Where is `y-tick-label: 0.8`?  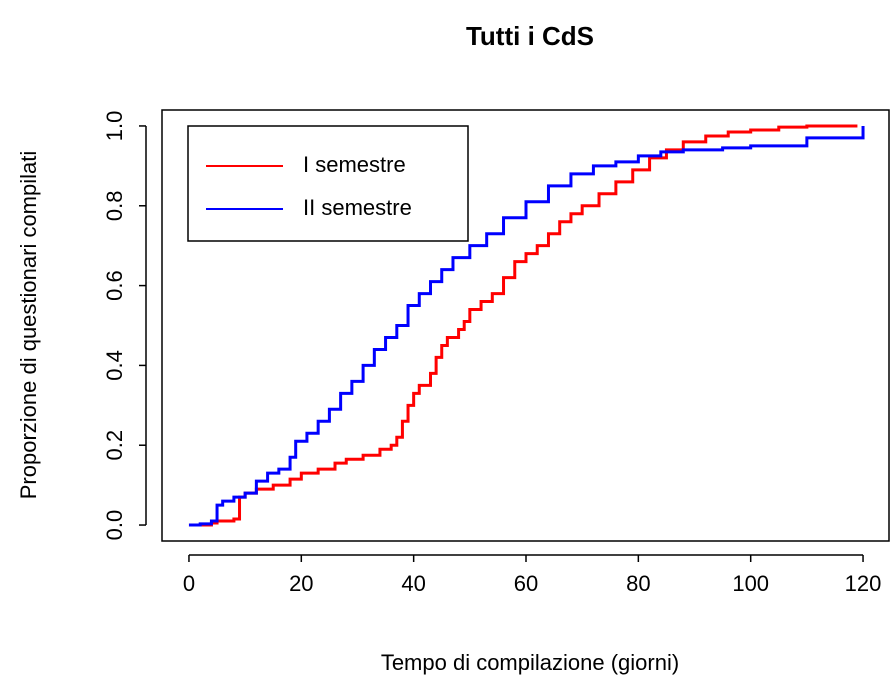
y-tick-label: 0.8 is located at coordinates (114, 205).